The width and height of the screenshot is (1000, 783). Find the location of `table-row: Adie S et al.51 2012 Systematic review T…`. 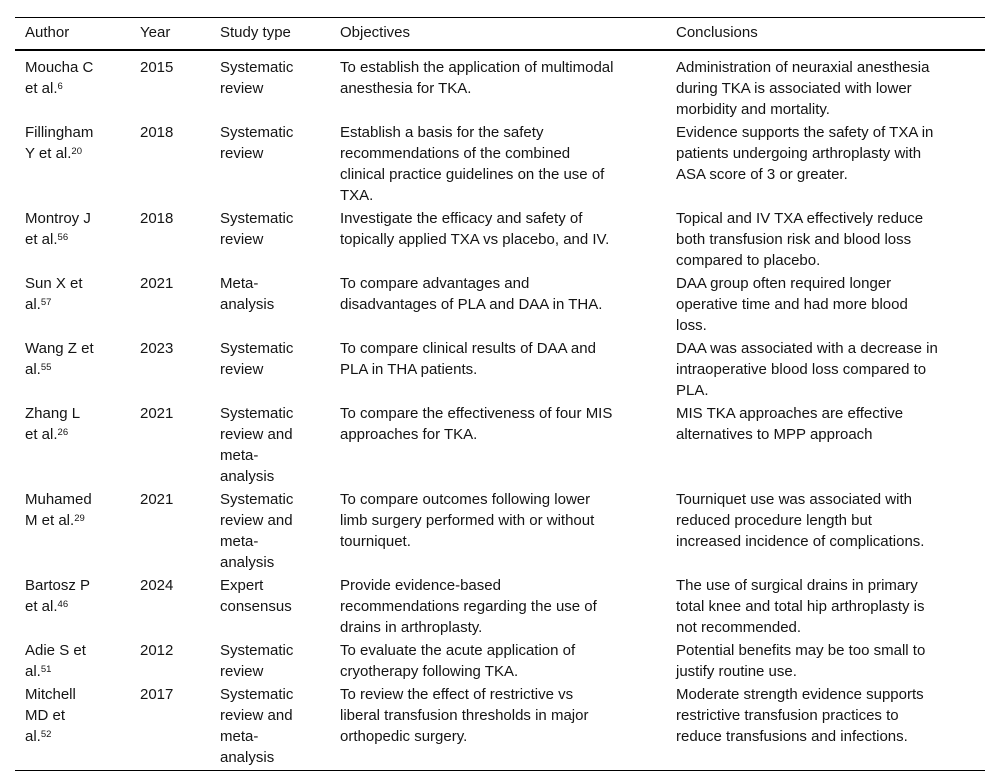

table-row: Adie S et al.51 2012 Systematic review T… is located at coordinates (500, 662).